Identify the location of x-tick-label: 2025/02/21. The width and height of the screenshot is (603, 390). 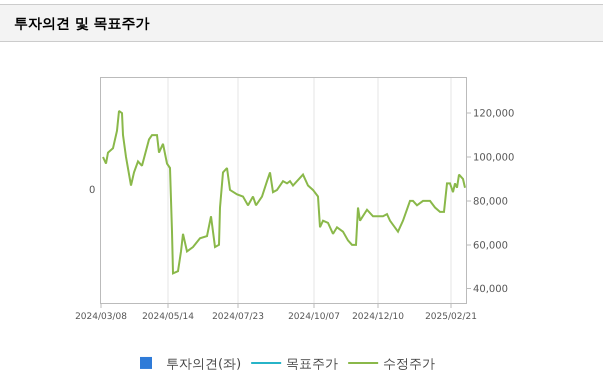
(451, 317).